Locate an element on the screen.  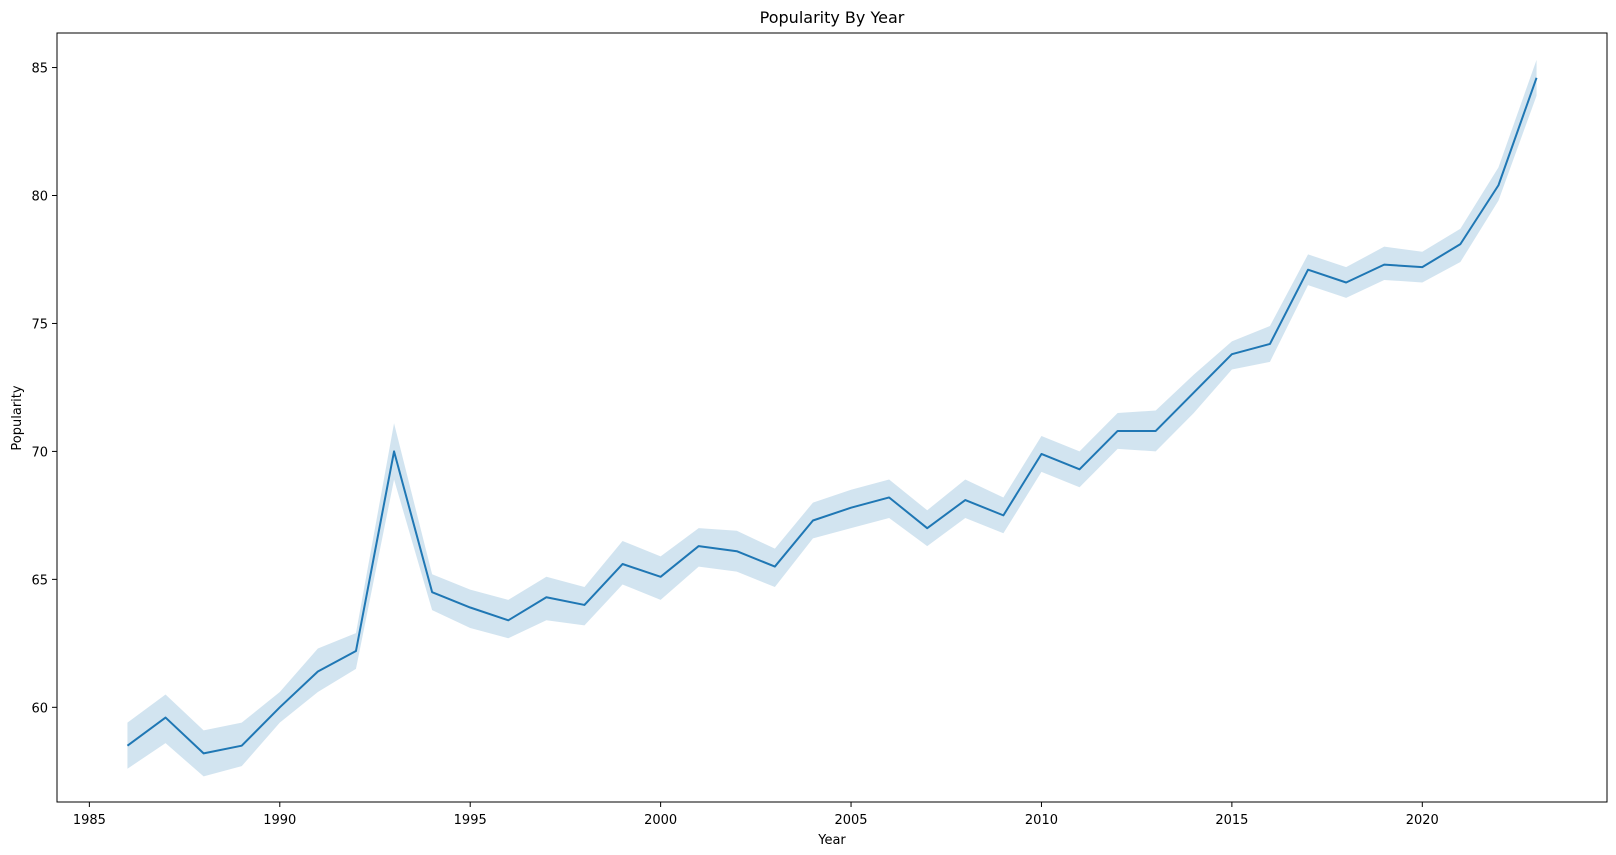
x-tick-label: 2010 is located at coordinates (1041, 820).